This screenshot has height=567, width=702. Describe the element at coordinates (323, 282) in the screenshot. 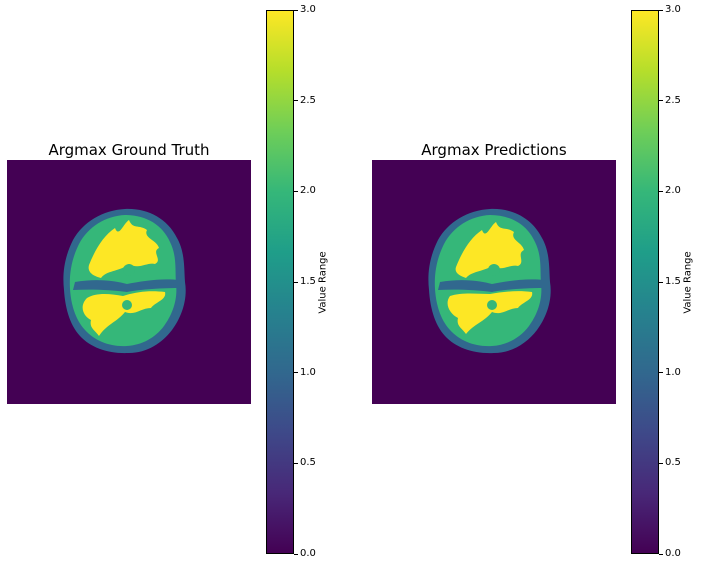

I see `left-colorbar-label: Value Range` at that location.